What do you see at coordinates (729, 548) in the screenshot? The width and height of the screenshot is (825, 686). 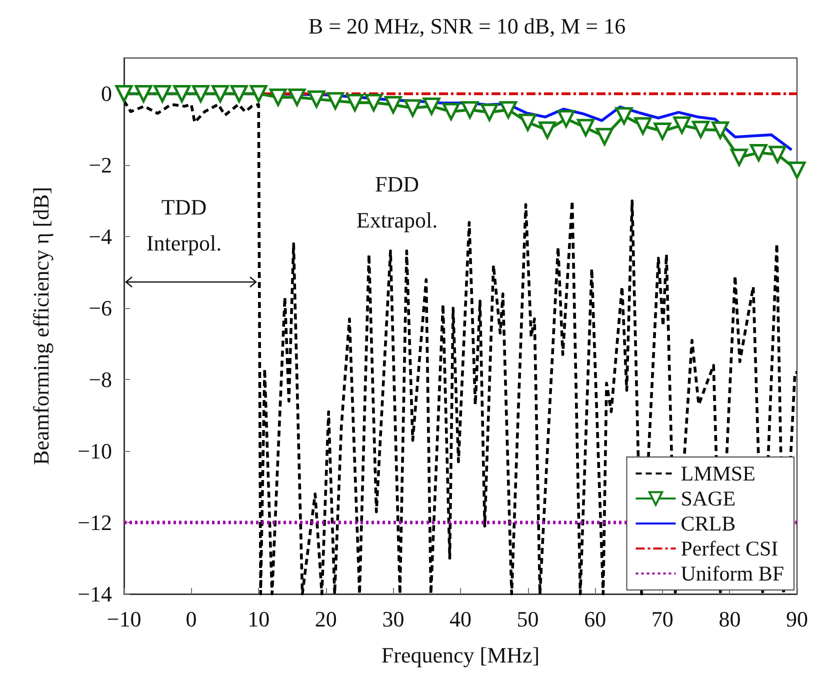 I see `legend-label: Perfect CSI` at bounding box center [729, 548].